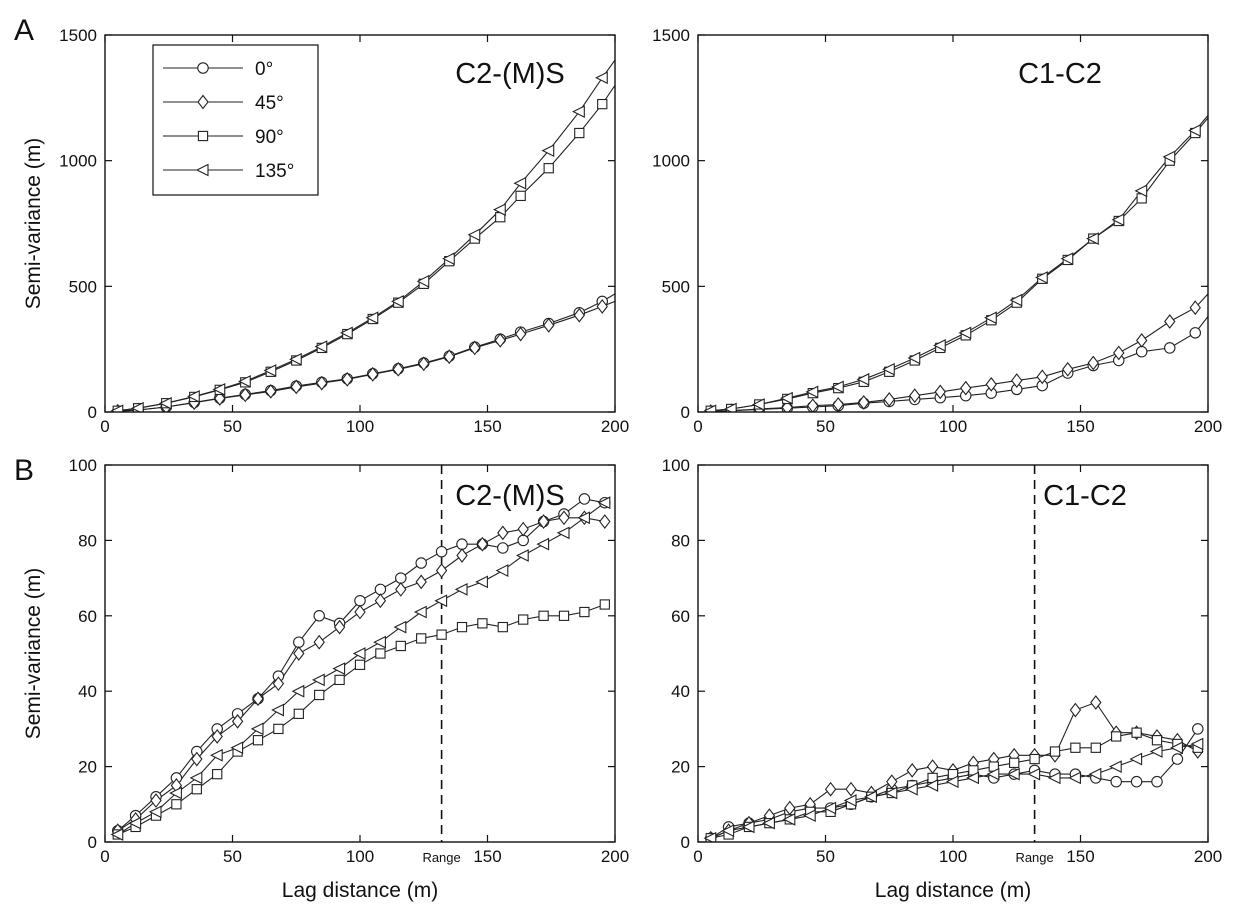 Image resolution: width=1236 pixels, height=908 pixels. I want to click on range-label: Range, so click(1034, 857).